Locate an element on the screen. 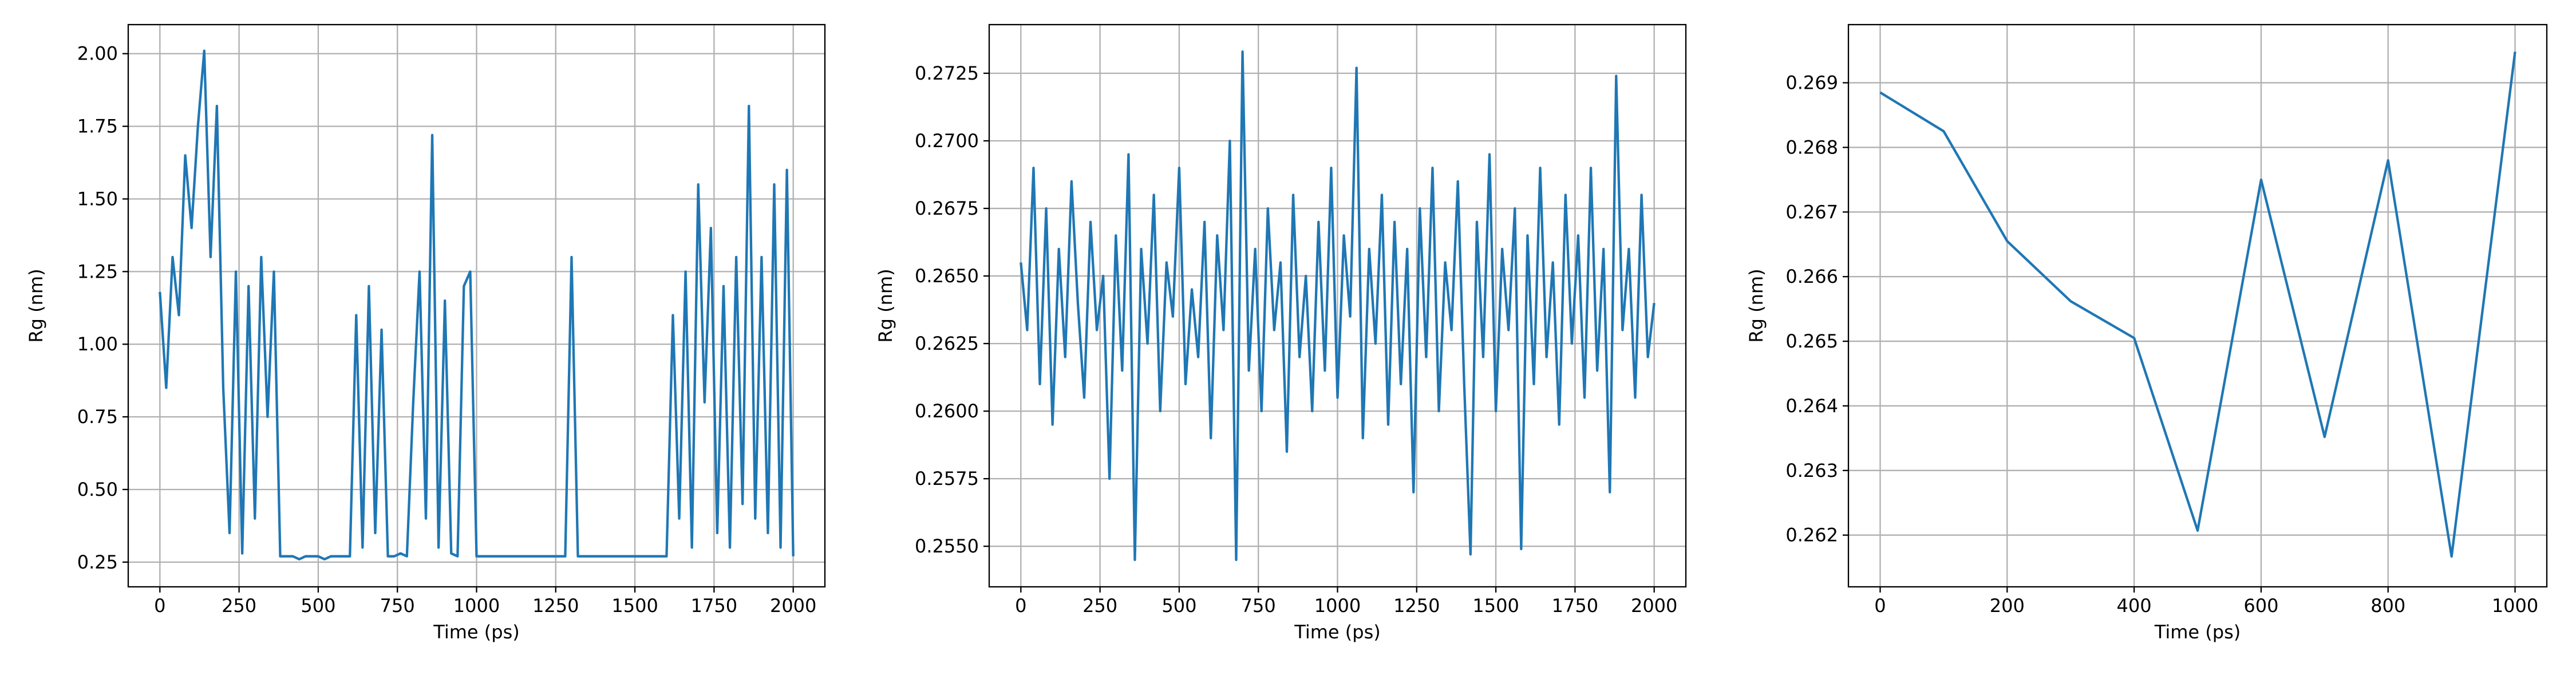  y-tick-label: 0.2550 is located at coordinates (947, 546).